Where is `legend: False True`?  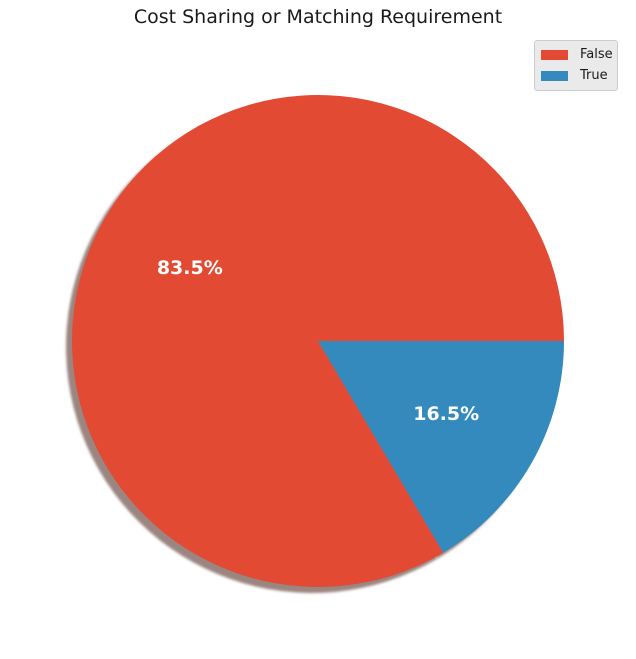
legend: False True is located at coordinates (576, 65).